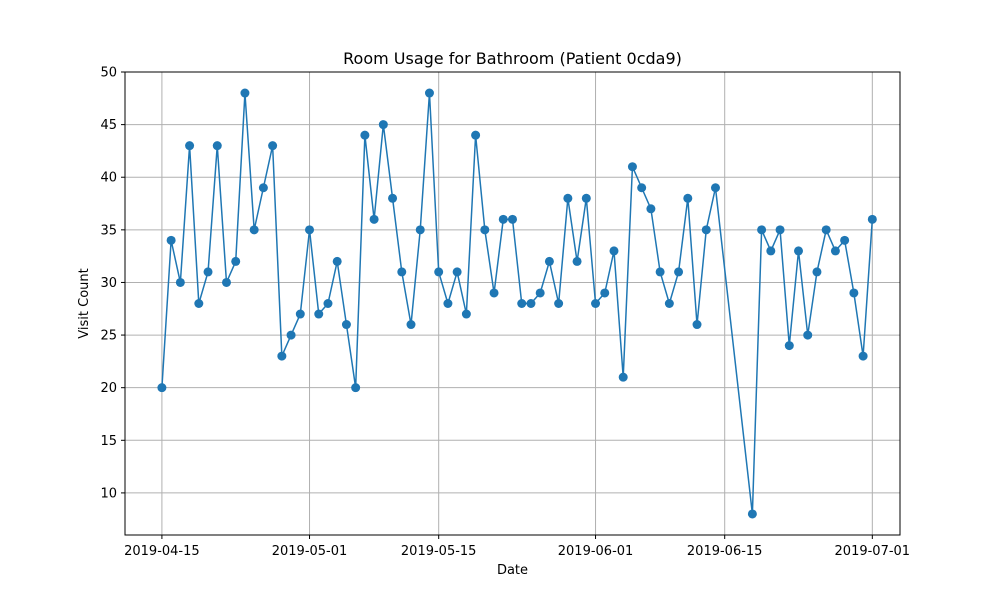 This screenshot has width=1000, height=600. I want to click on x-tick-label: 2019-05-15, so click(439, 551).